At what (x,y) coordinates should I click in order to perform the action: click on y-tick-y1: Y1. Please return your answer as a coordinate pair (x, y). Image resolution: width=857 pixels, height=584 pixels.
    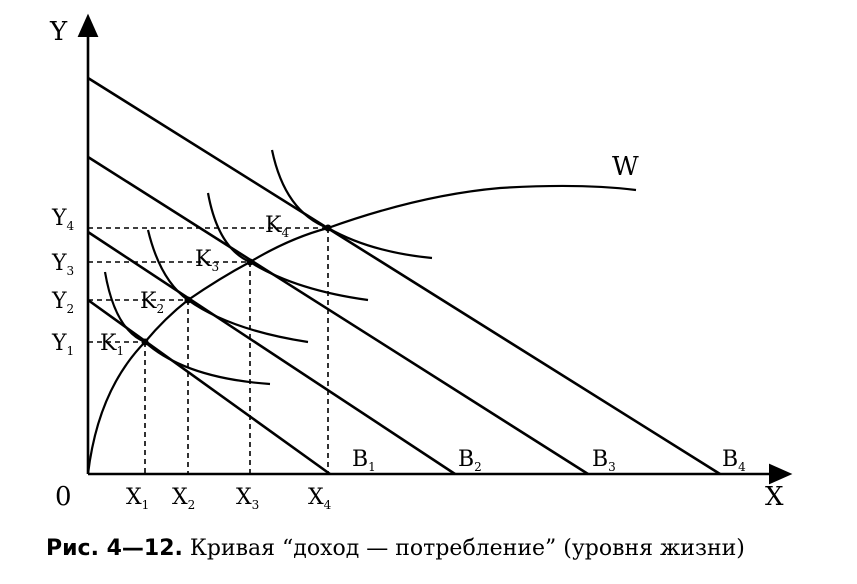
    Looking at the image, I should click on (62, 344).